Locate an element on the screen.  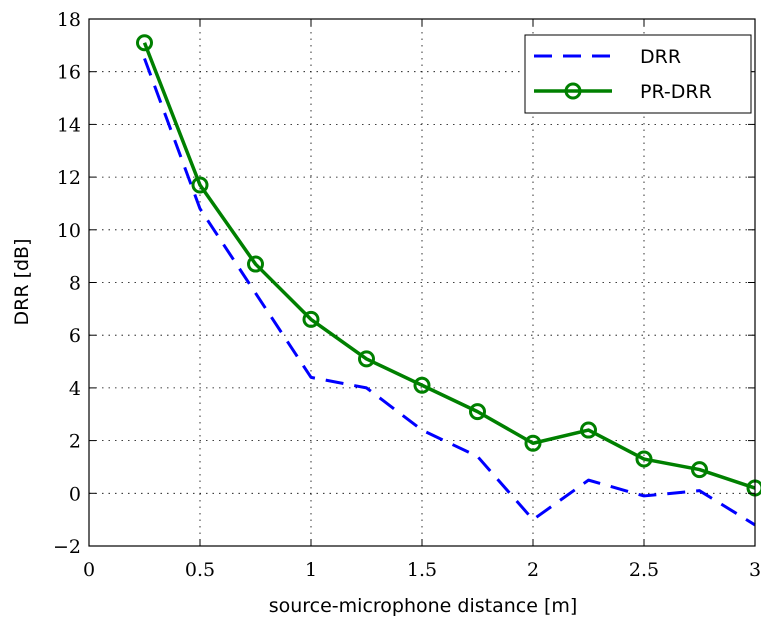
y-tick-label: 16 is located at coordinates (69, 73).